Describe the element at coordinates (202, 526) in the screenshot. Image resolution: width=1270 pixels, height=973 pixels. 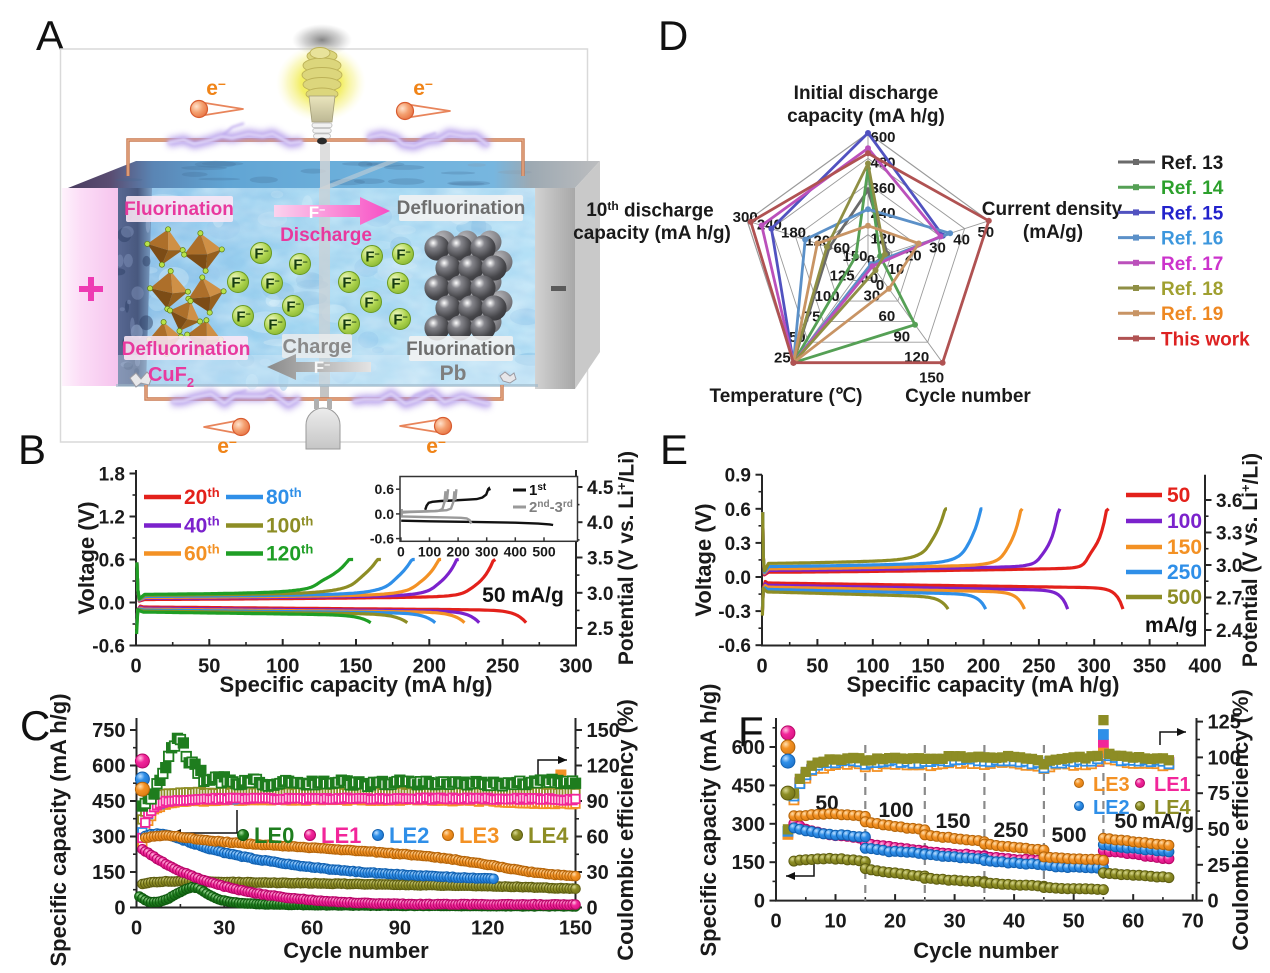
I see `svg-text: 40th` at that location.